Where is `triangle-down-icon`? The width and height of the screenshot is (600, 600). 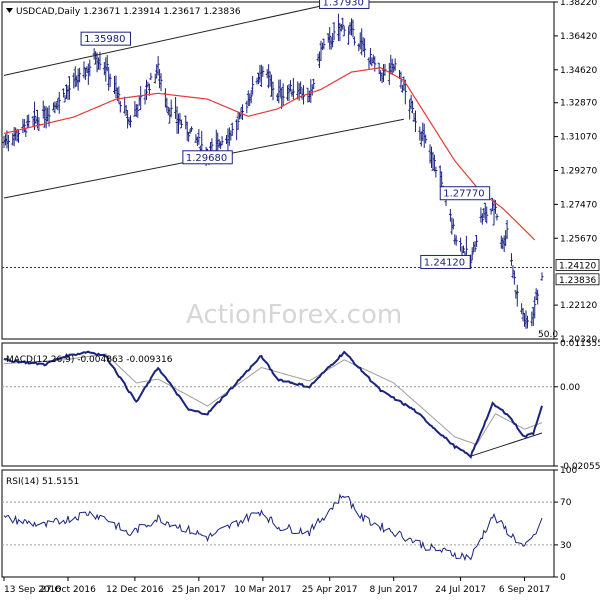
triangle-down-icon is located at coordinates (9, 10).